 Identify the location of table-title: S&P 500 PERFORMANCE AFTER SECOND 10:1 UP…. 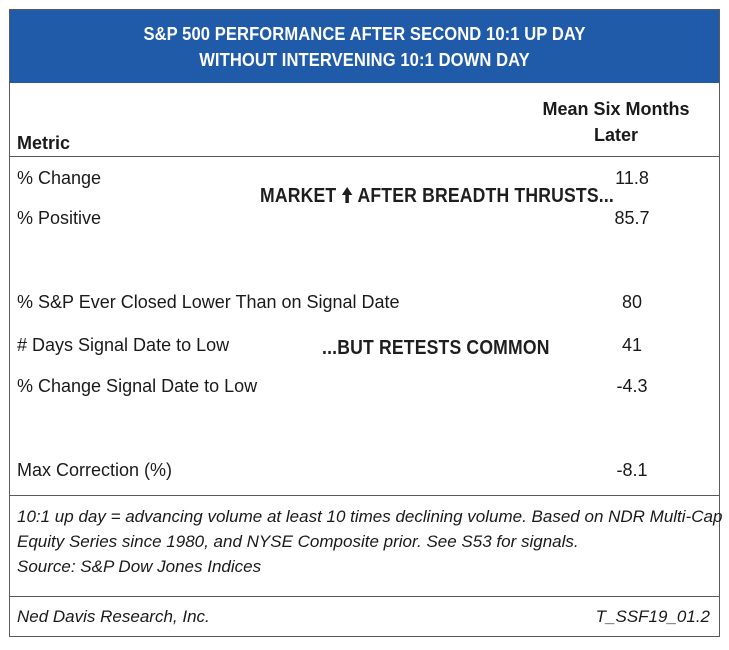
(364, 46).